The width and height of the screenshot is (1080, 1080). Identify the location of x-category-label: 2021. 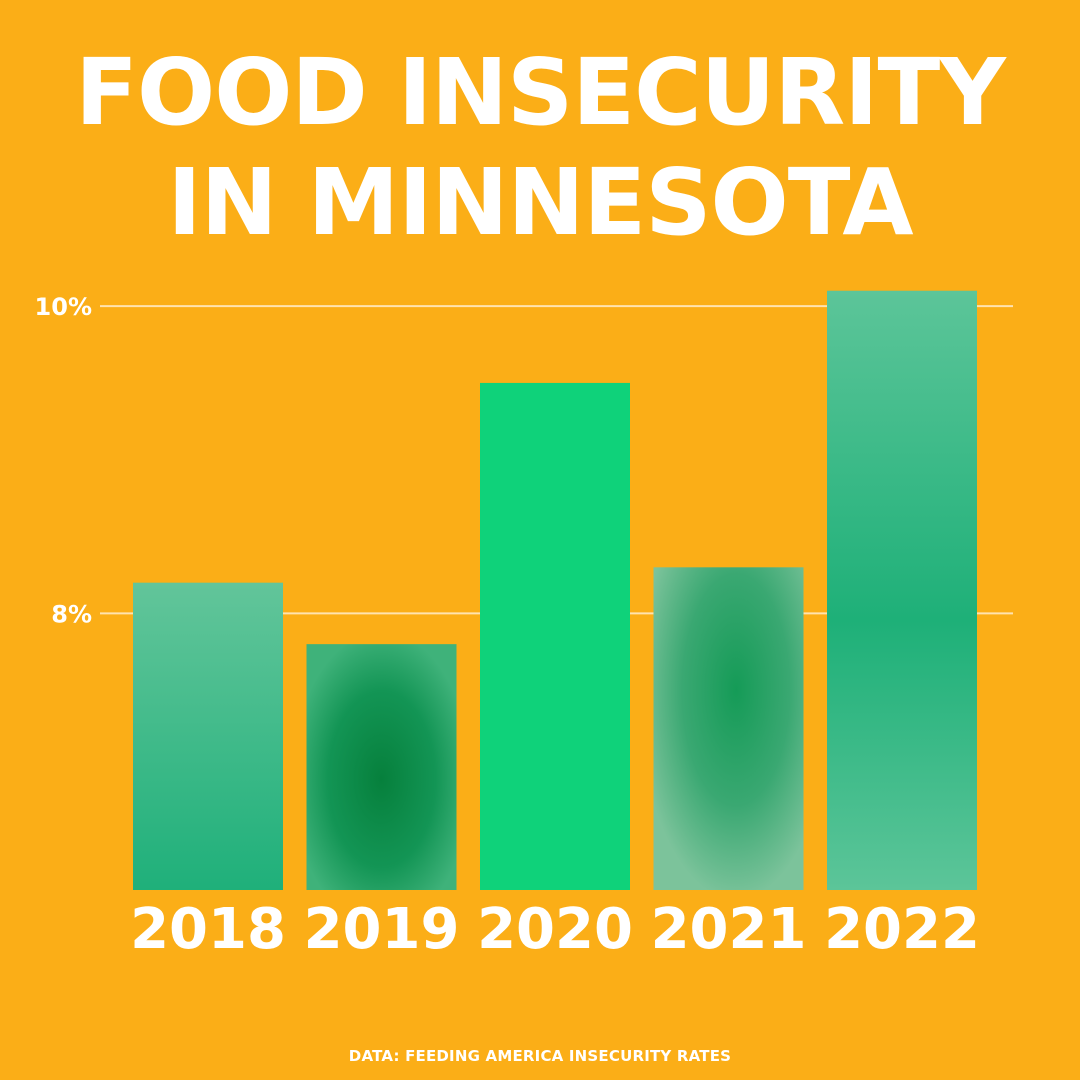
(729, 929).